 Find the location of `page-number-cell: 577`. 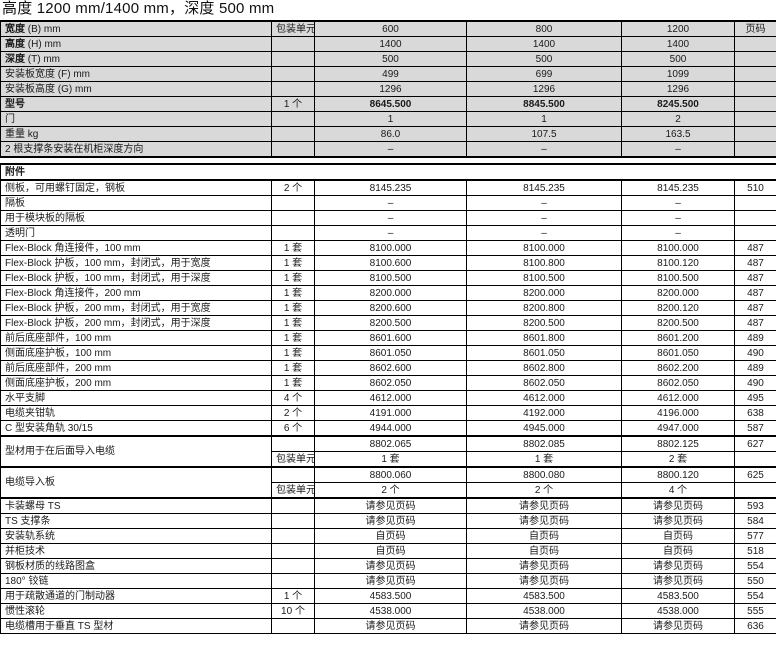

page-number-cell: 577 is located at coordinates (755, 536).